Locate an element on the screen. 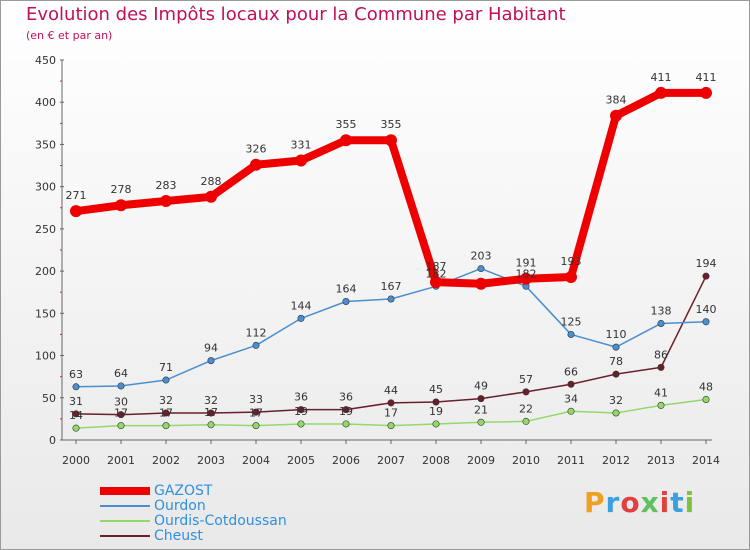 This screenshot has height=550, width=750. data-label-ourdon: 167 is located at coordinates (391, 286).